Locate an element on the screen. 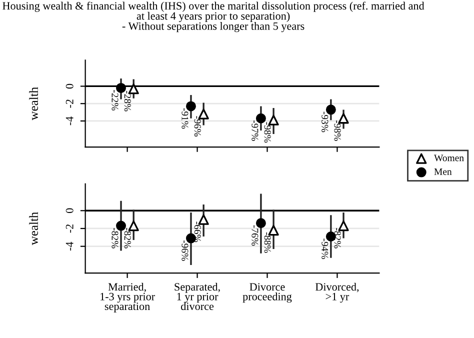 Image resolution: width=474 pixels, height=338 pixels. annotation: -94% is located at coordinates (325, 249).